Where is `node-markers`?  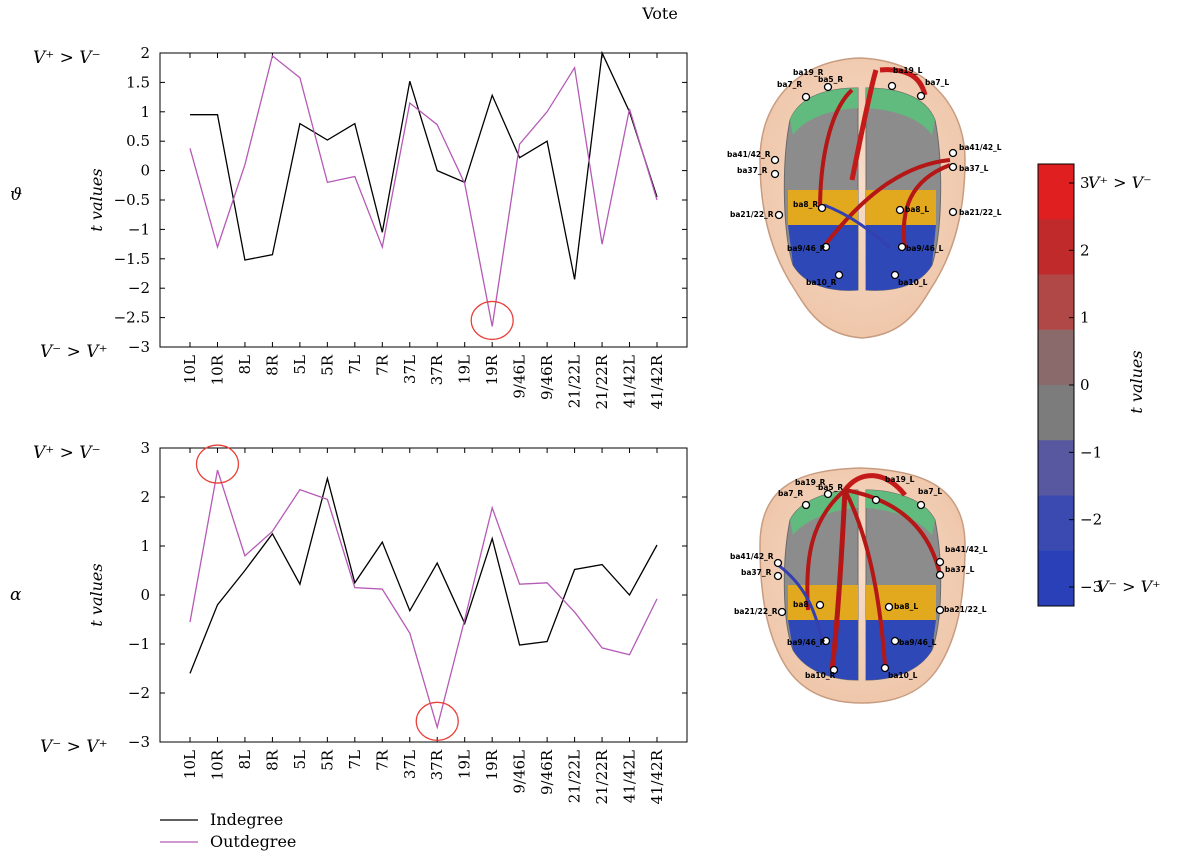 node-markers is located at coordinates (859, 582).